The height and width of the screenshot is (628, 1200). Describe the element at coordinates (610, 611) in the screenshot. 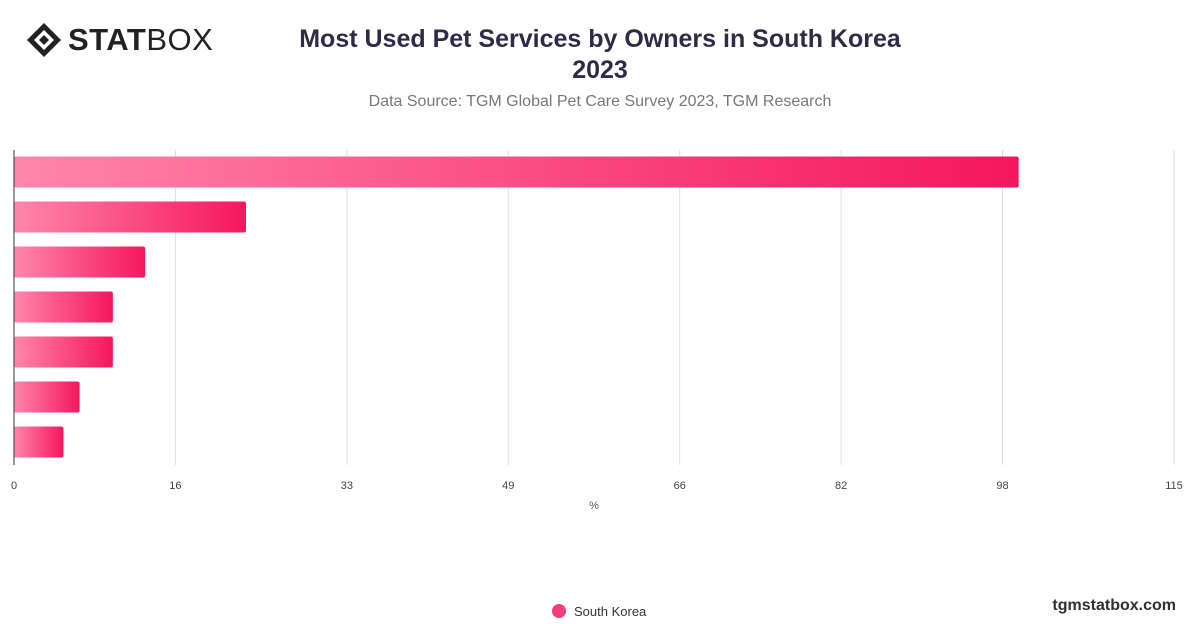

I see `legend-label: South Korea` at that location.